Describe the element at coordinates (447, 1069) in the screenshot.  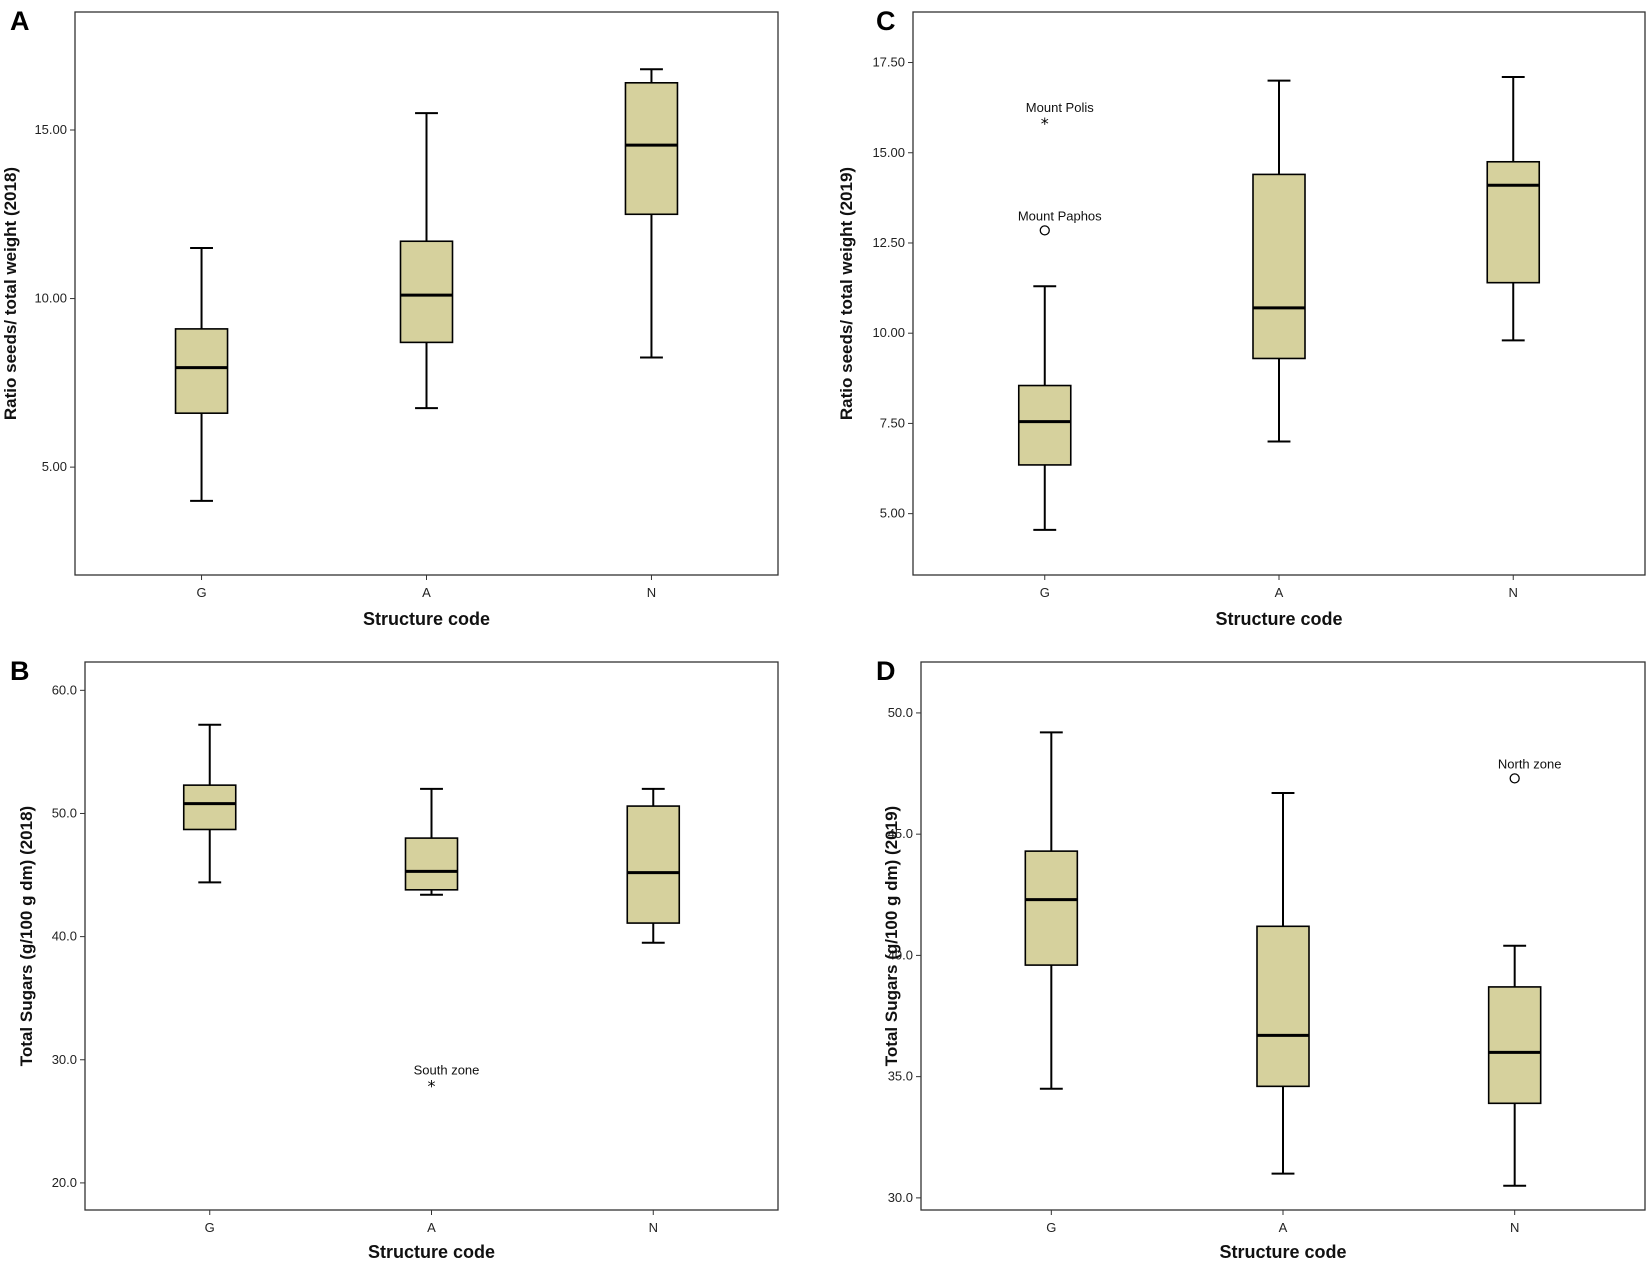
I see `outlier-label: South zone` at that location.